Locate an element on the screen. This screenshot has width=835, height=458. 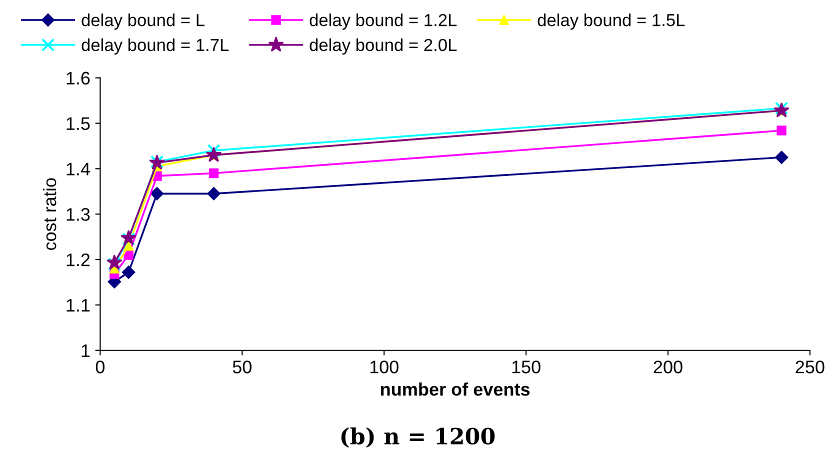
text: (b) n = 1200 is located at coordinates (418, 437).